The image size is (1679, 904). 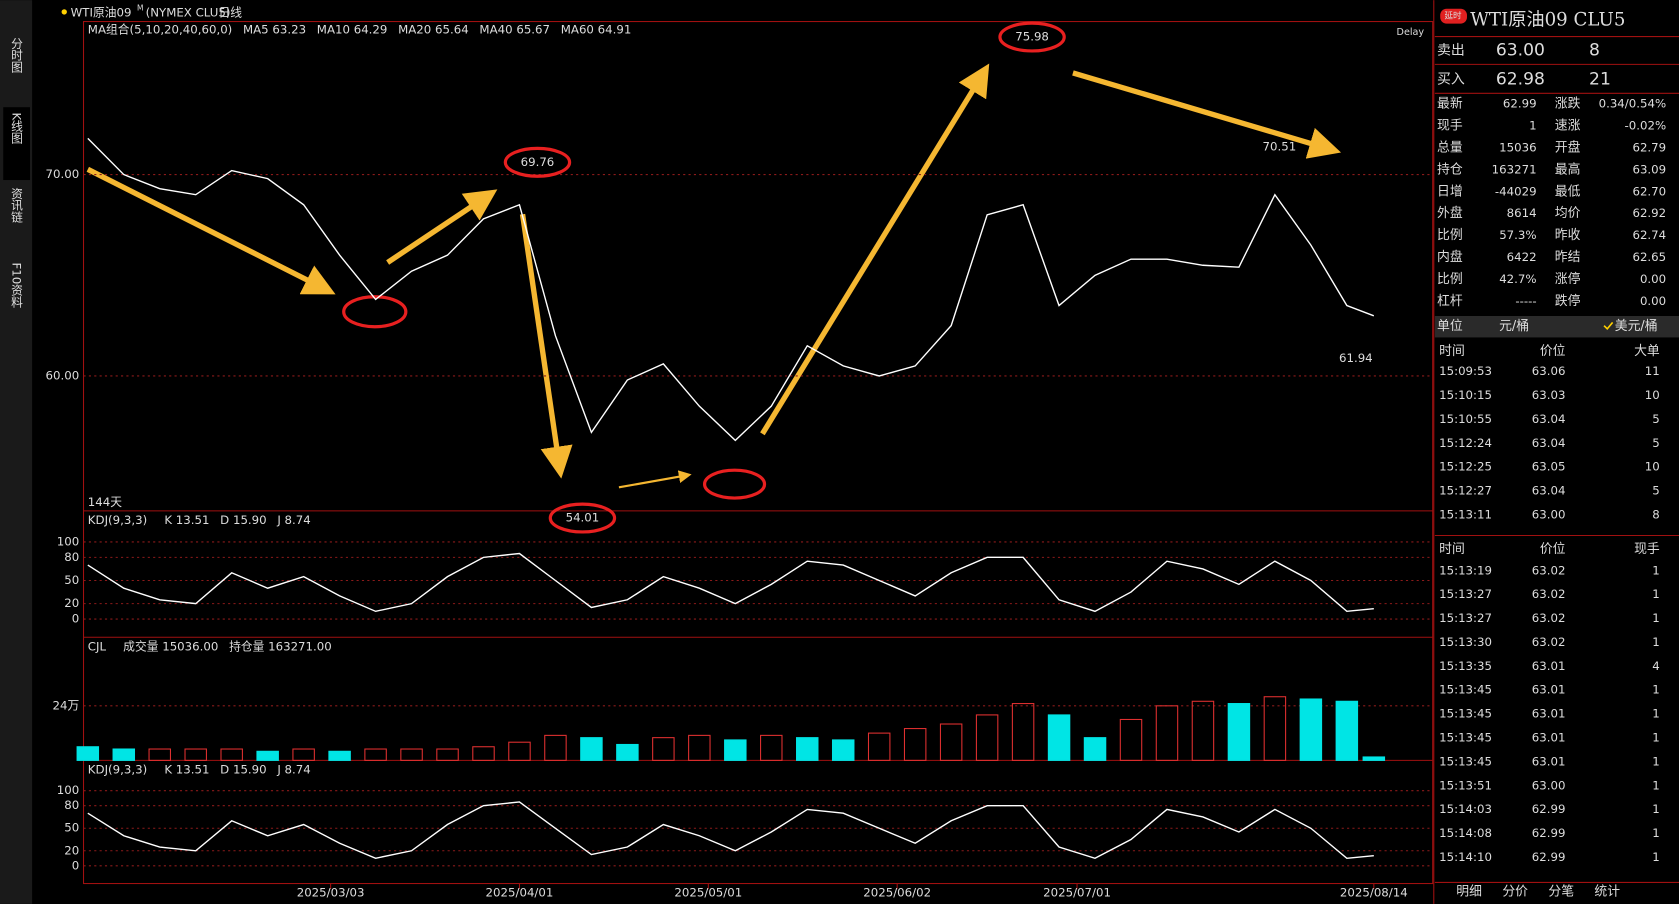 I want to click on indicator-name: CJL, so click(x=97, y=646).